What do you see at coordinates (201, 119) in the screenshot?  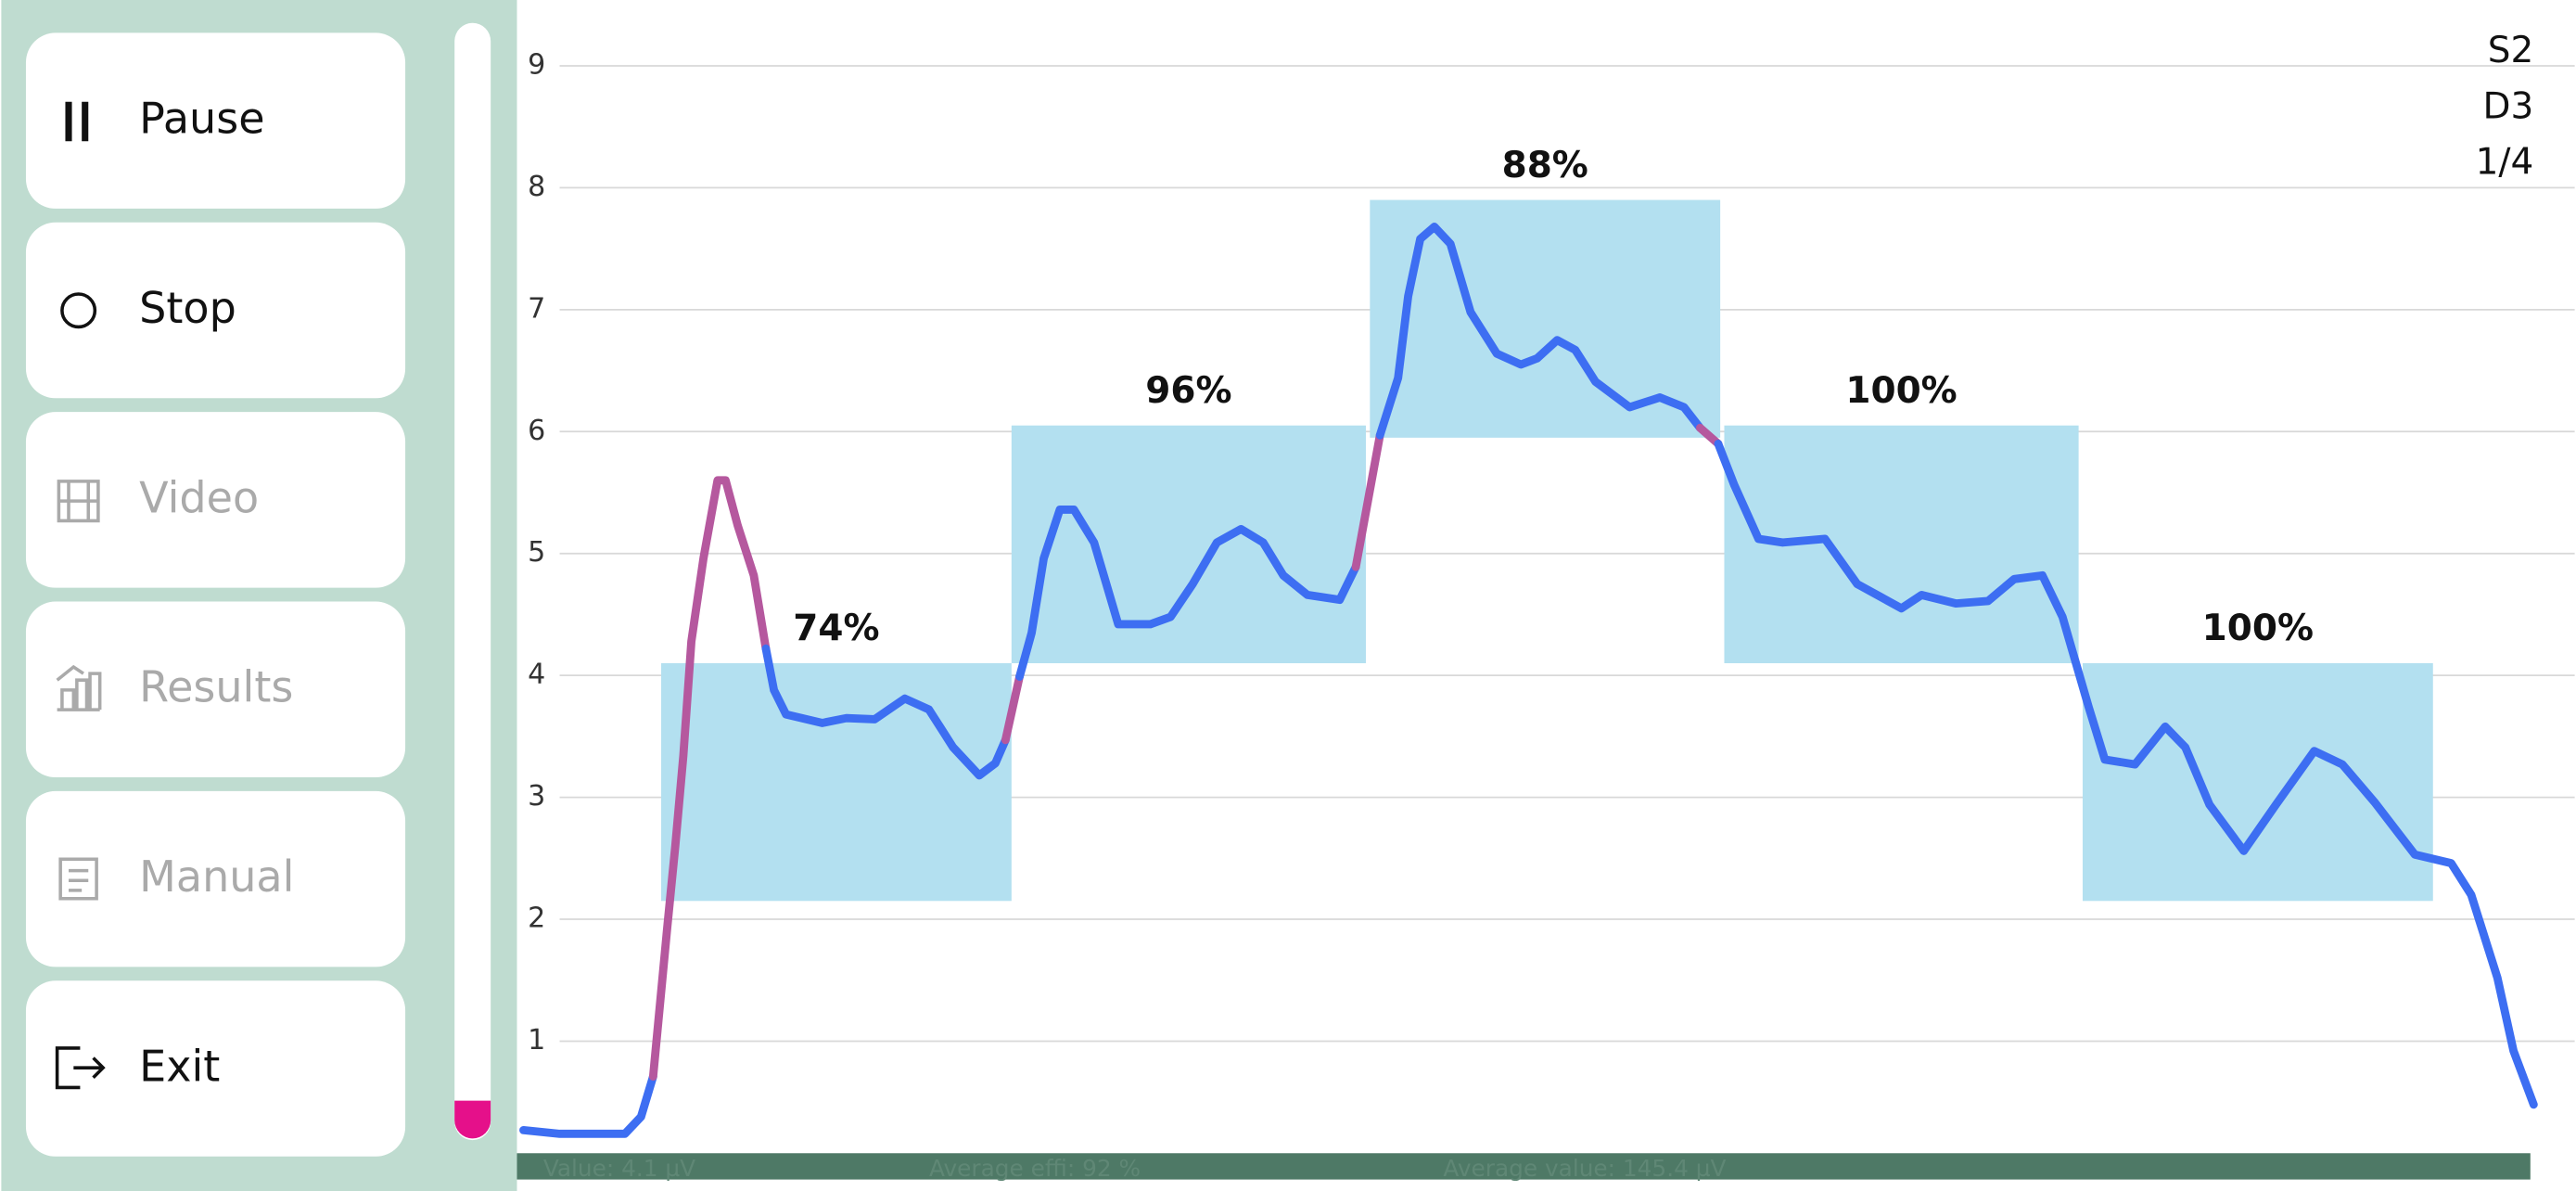 I see `button-label: Pause` at bounding box center [201, 119].